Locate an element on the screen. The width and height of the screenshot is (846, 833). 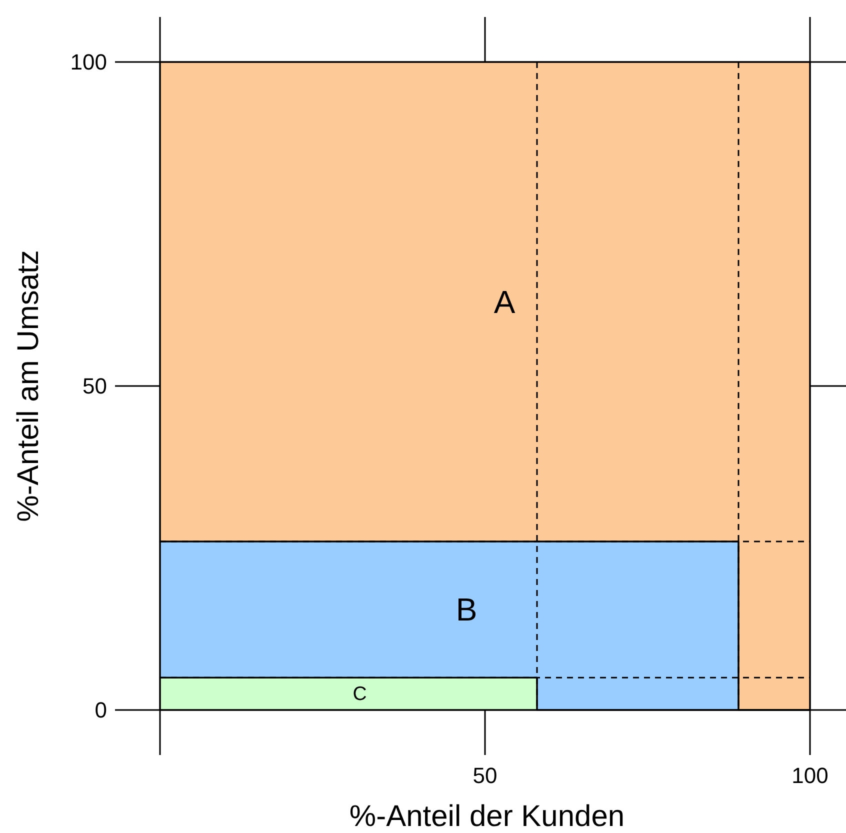
y-tick-label: 100 is located at coordinates (88, 62).